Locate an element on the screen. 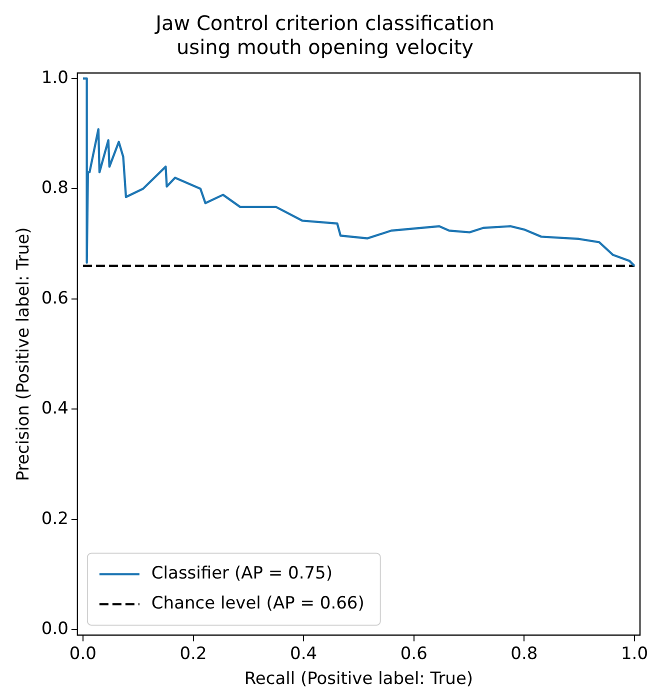 This screenshot has width=658, height=690. x-tick-label: 0.2 is located at coordinates (193, 654).